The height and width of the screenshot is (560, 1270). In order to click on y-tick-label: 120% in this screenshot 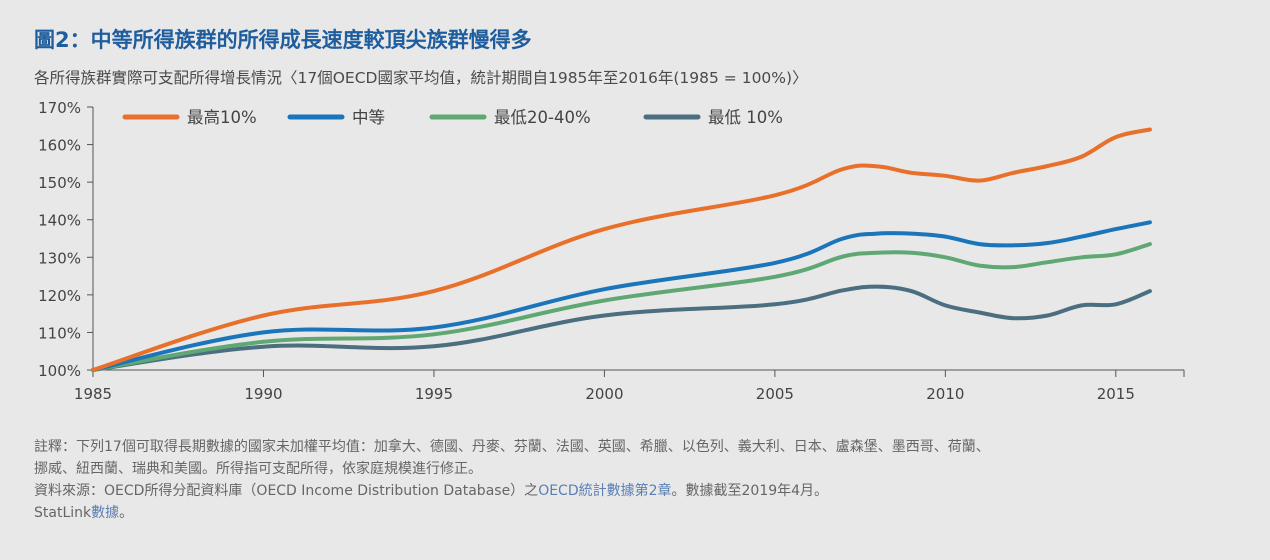, I will do `click(59, 296)`.